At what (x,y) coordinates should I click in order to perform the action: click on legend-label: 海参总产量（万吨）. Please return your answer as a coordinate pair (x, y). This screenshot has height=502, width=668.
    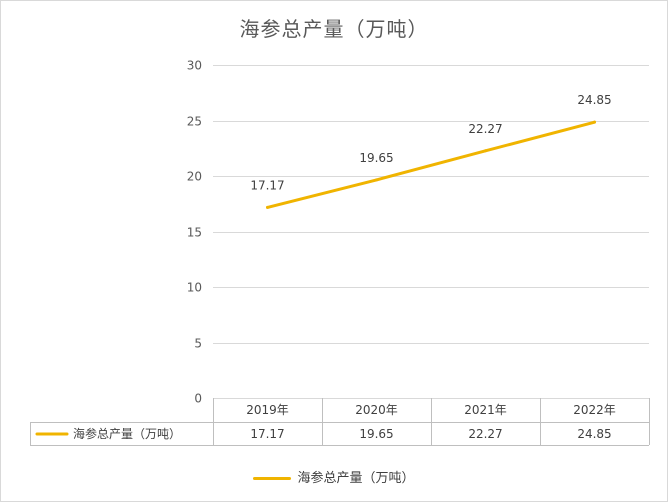
    Looking at the image, I should click on (356, 478).